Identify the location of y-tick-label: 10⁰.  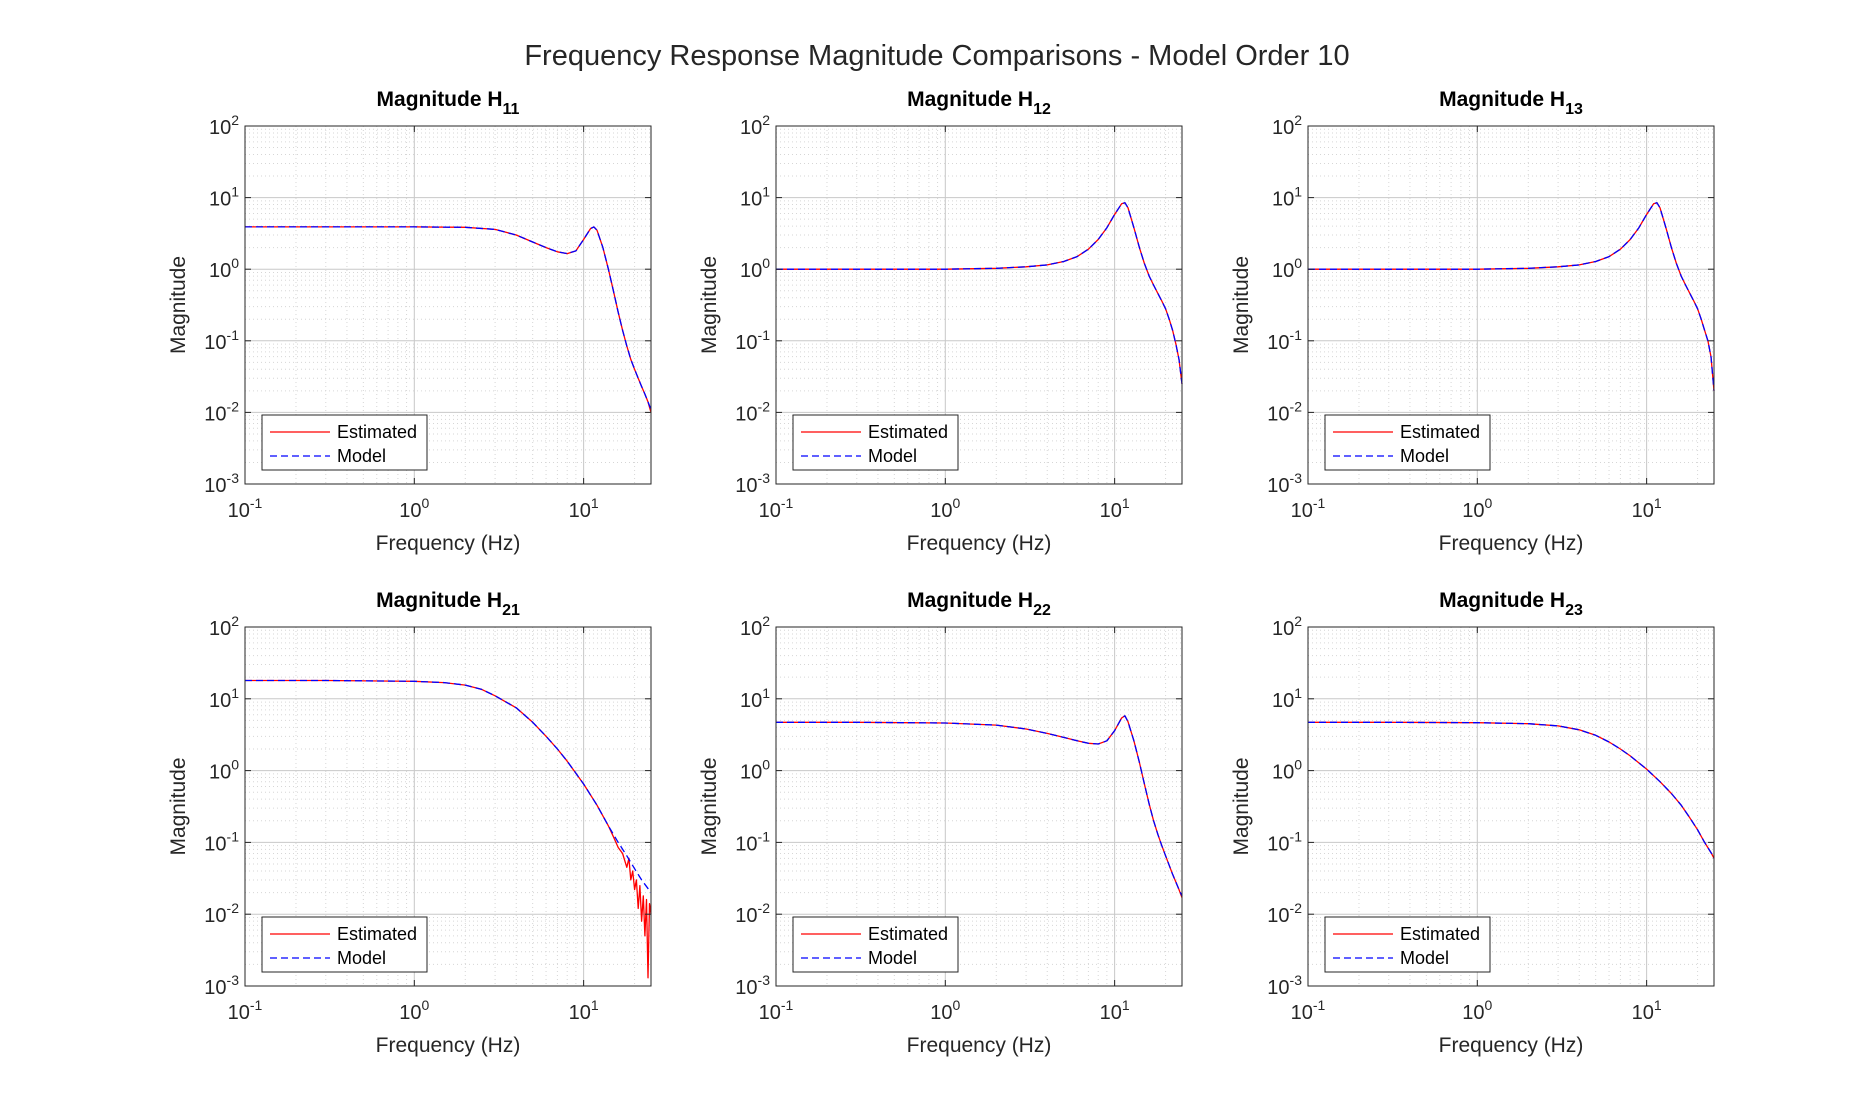
(224, 770).